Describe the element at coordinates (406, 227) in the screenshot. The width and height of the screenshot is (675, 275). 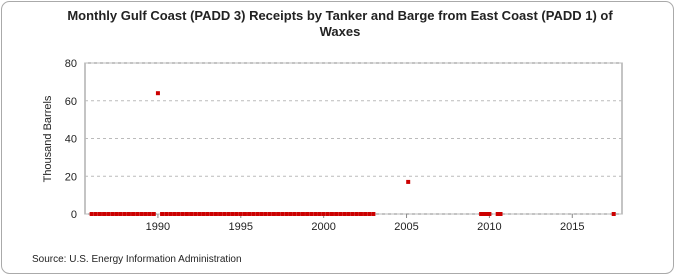
I see `x-tick-label: 2005` at that location.